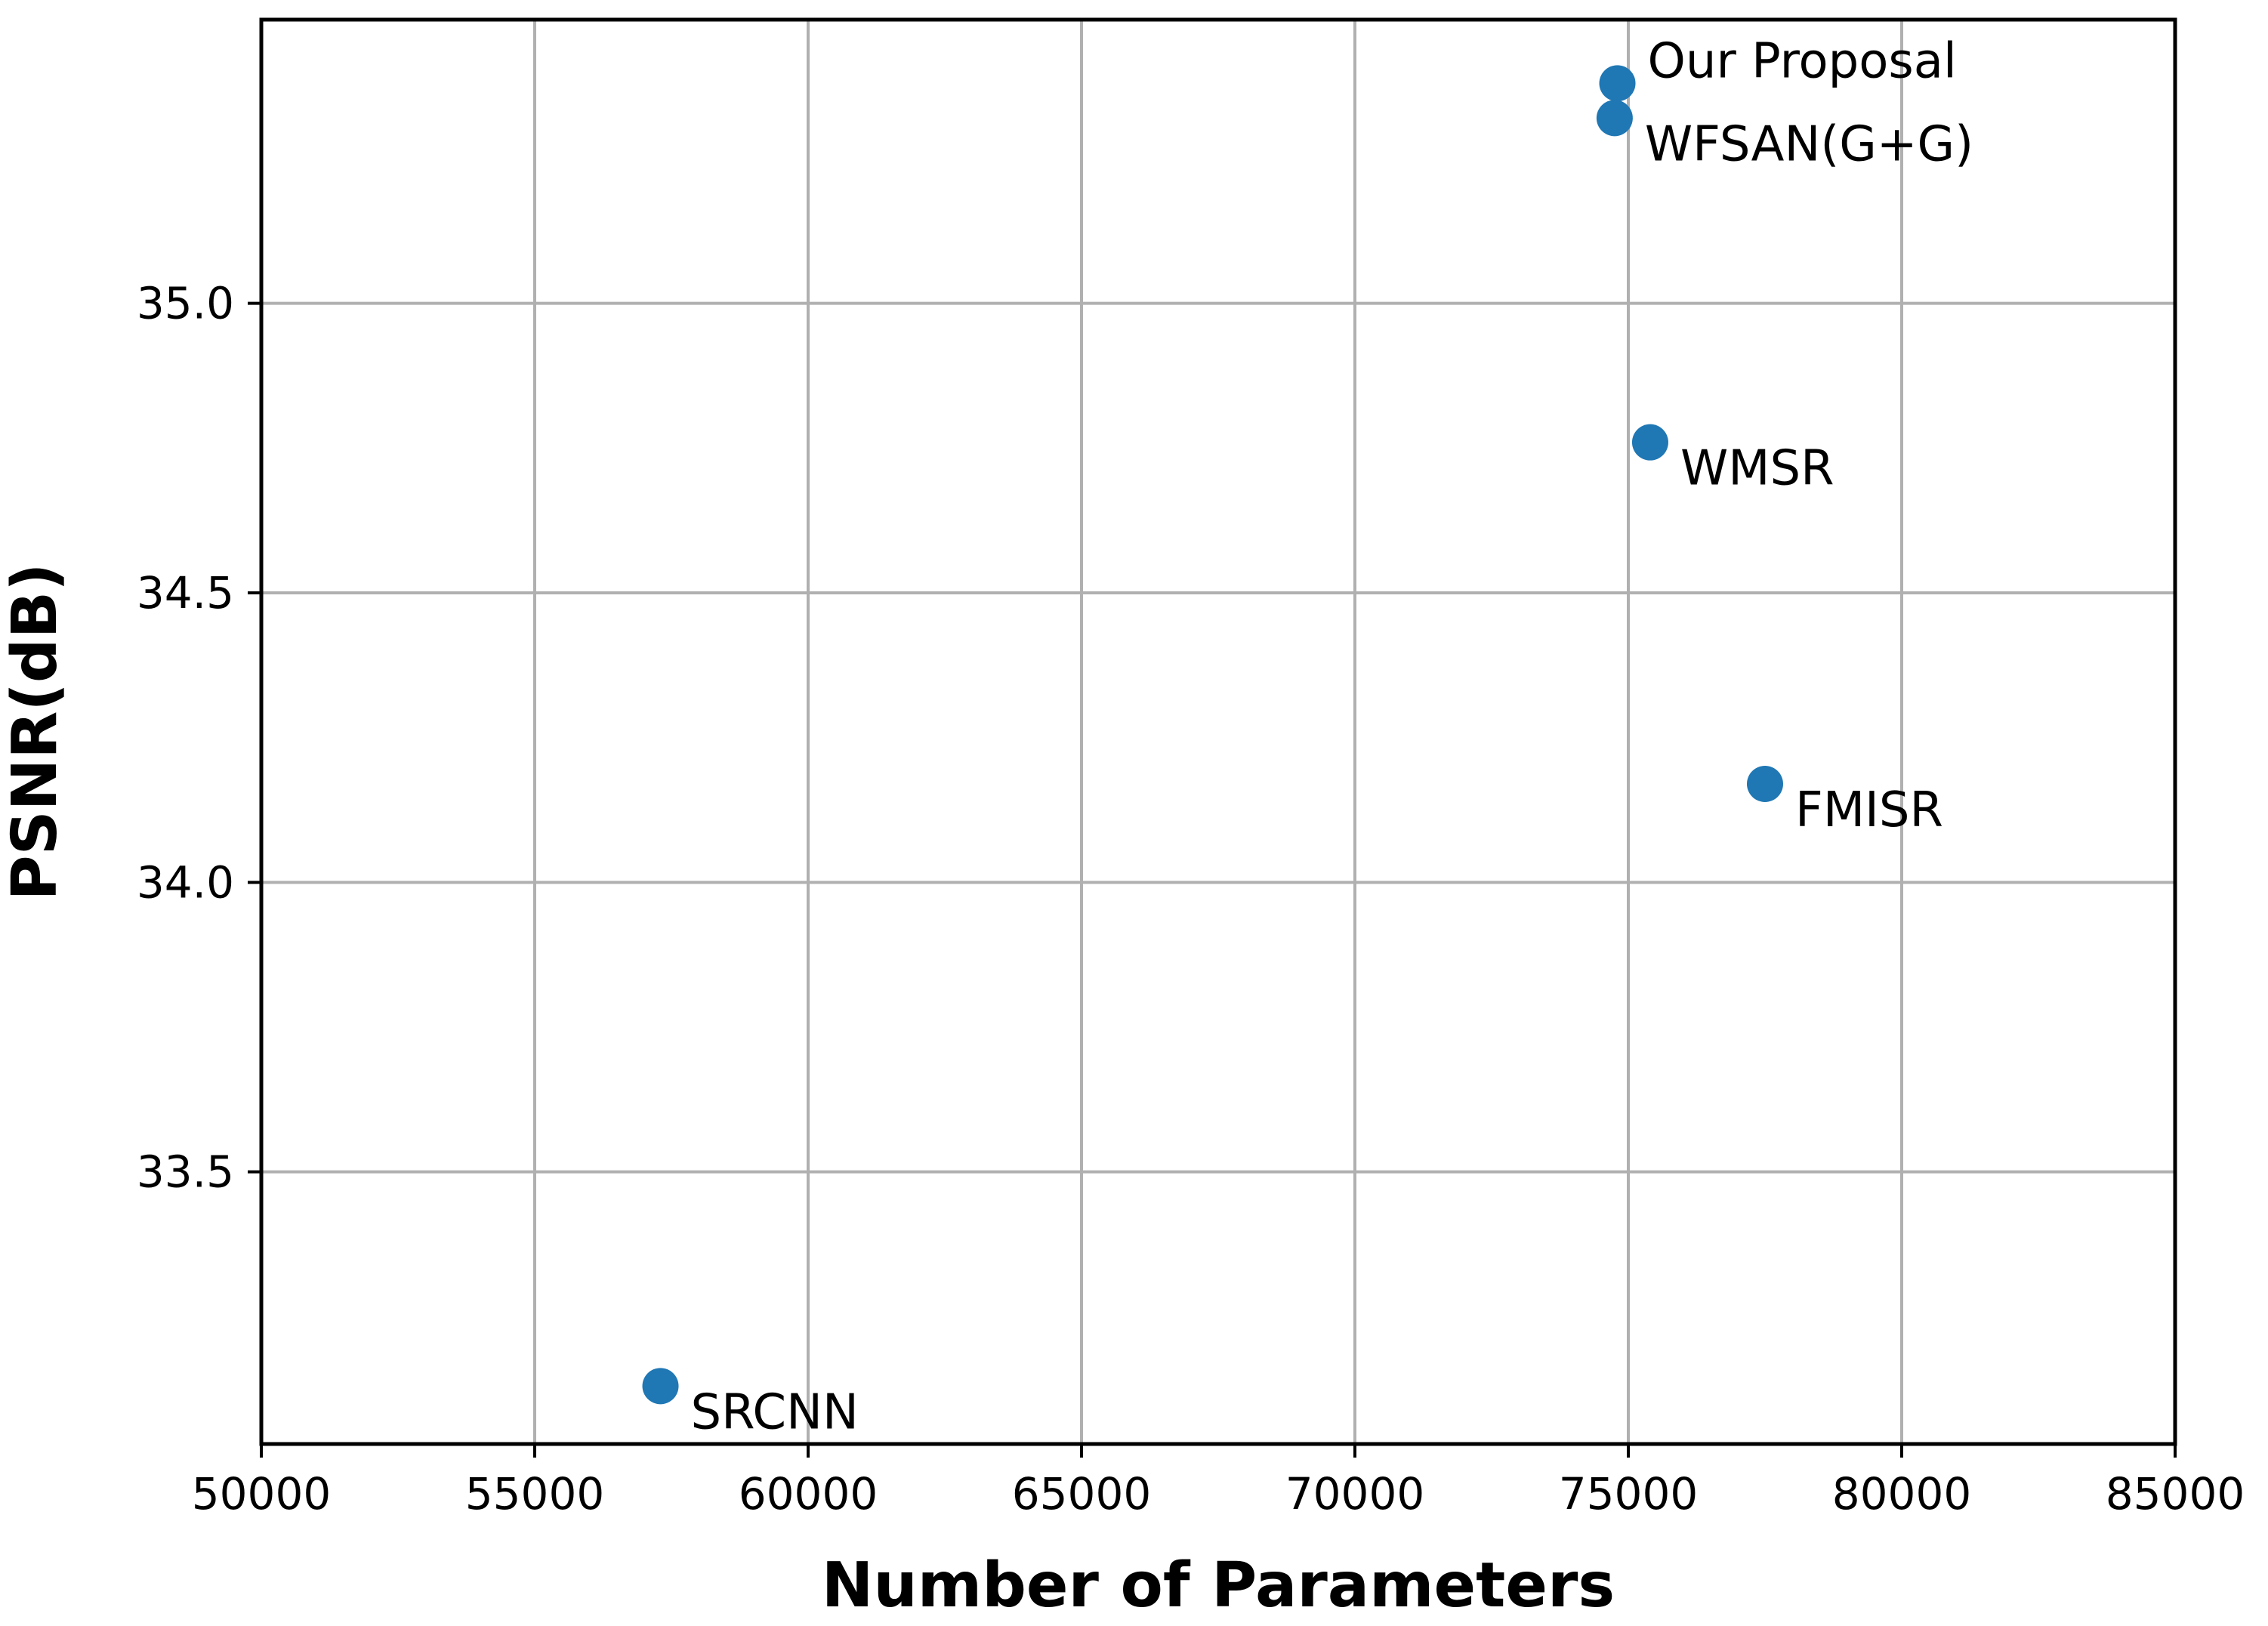 The image size is (2268, 1626). What do you see at coordinates (1082, 1494) in the screenshot?
I see `x-tick-label: 65000` at bounding box center [1082, 1494].